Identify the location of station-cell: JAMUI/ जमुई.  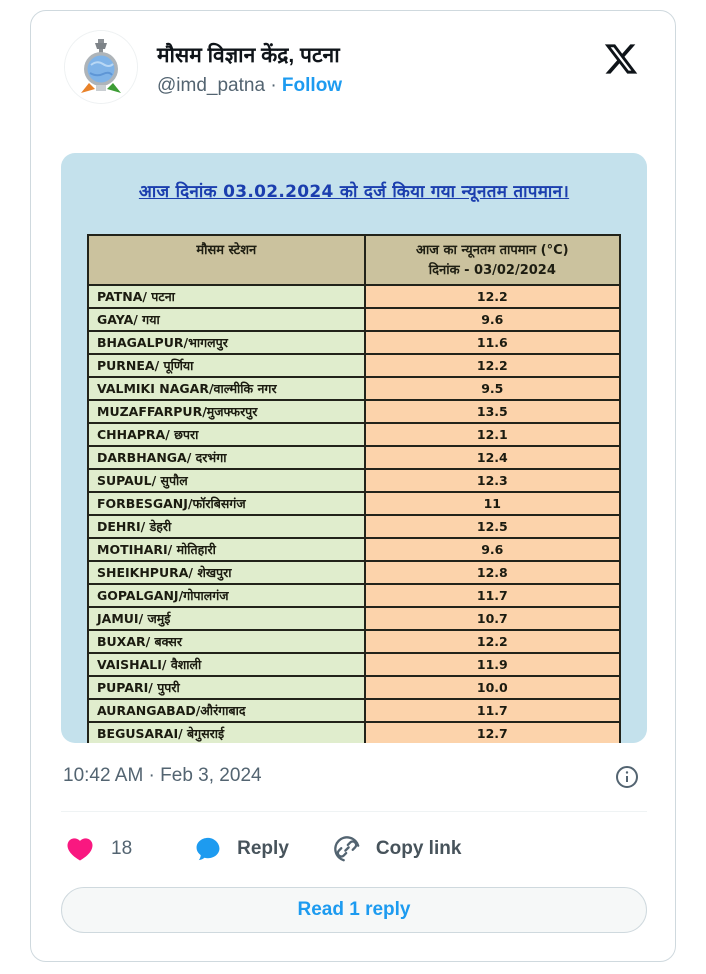
(226, 618).